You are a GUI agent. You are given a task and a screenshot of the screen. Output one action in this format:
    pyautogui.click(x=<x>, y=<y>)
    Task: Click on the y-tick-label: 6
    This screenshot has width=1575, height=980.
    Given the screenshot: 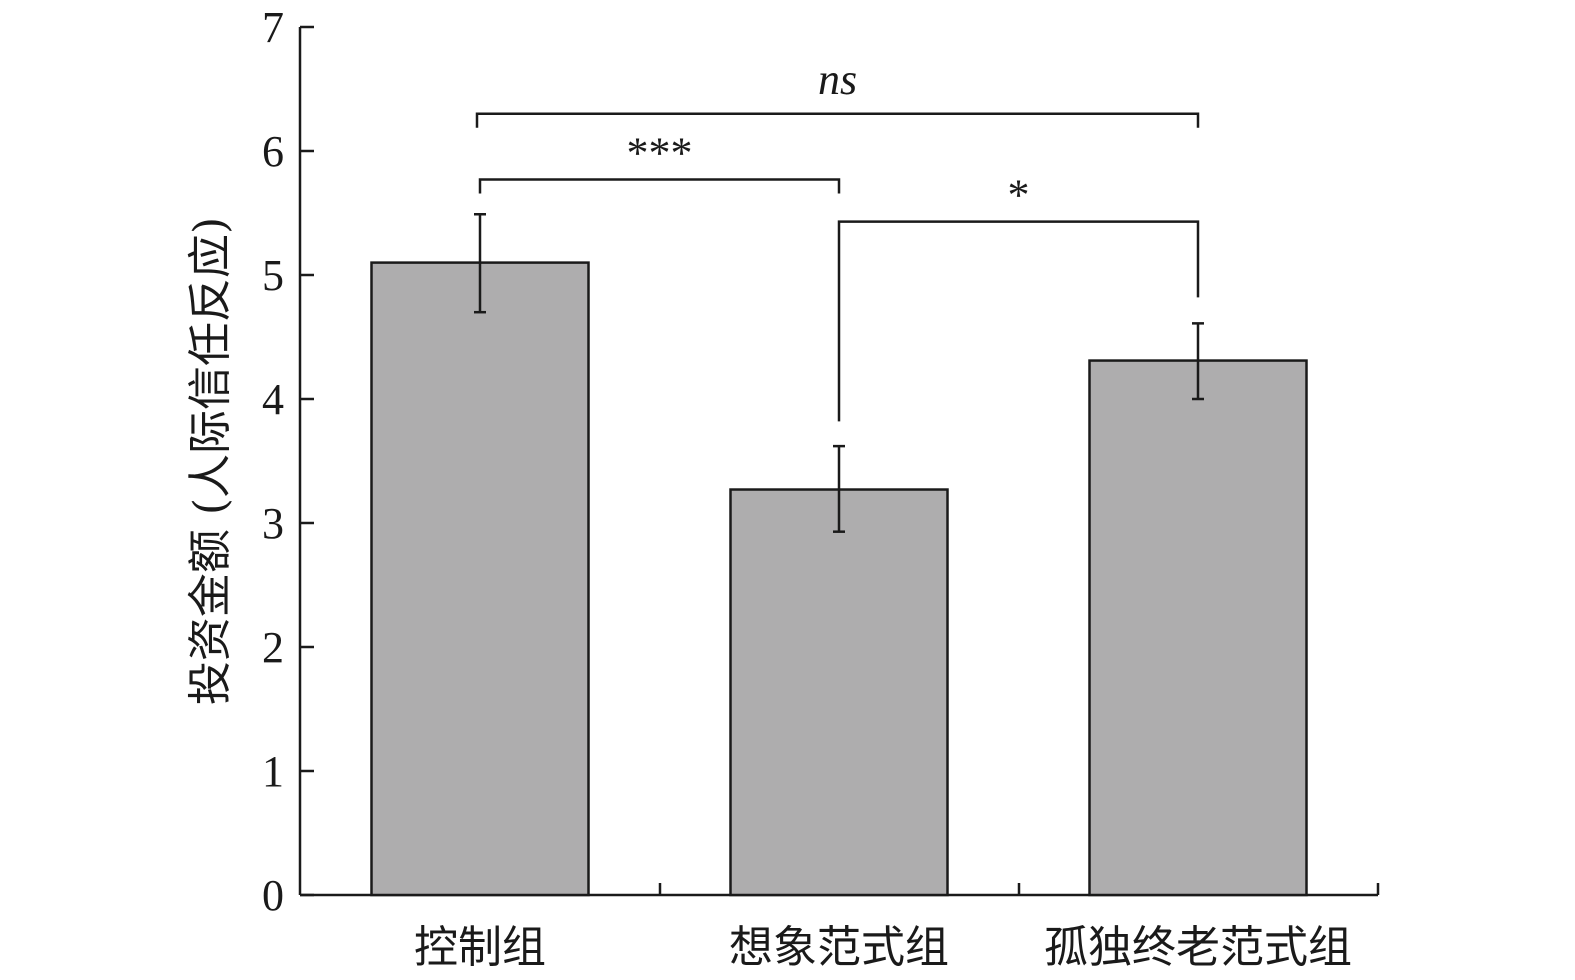 What is the action you would take?
    pyautogui.click(x=273, y=151)
    